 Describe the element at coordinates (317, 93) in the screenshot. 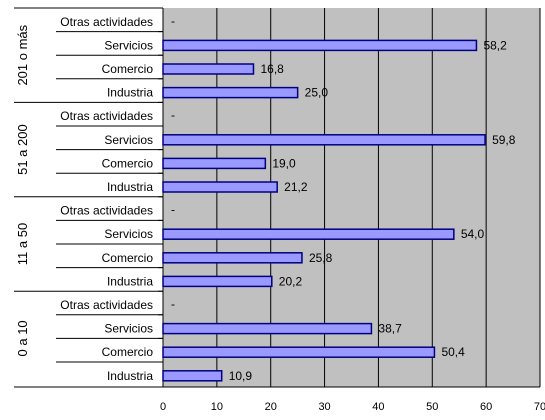

I see `data-label: 25,0` at that location.